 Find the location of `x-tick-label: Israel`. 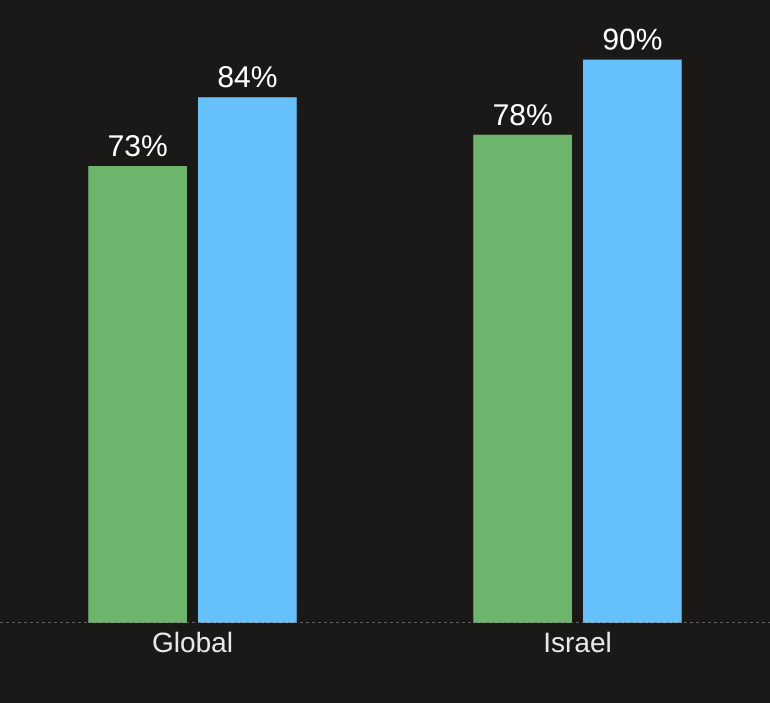

x-tick-label: Israel is located at coordinates (577, 642).